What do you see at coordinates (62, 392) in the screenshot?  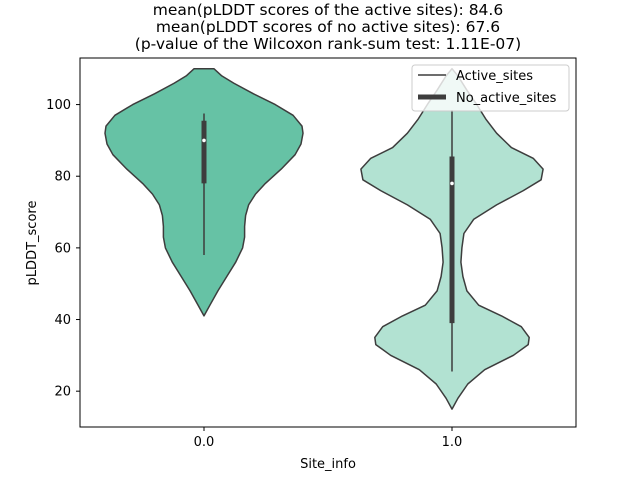 I see `y-tick-label: 20` at bounding box center [62, 392].